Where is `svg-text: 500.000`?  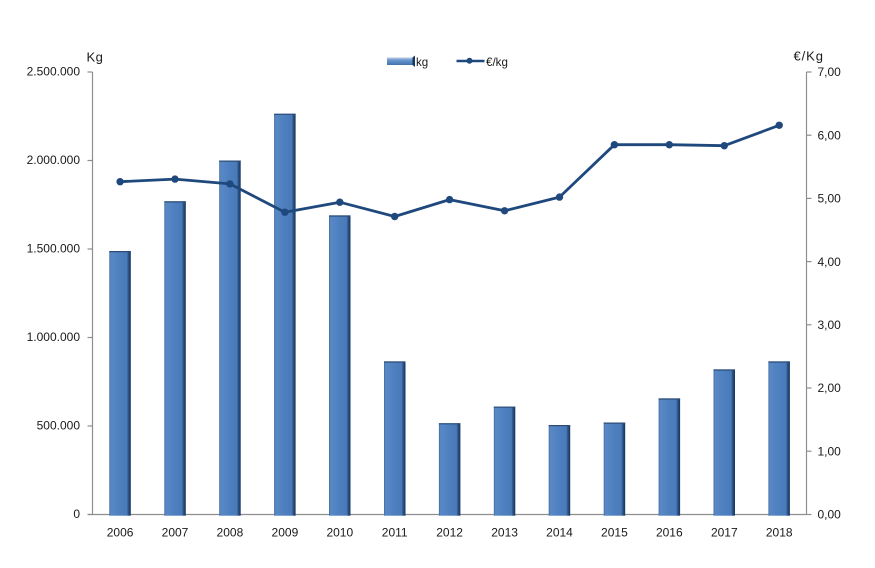 svg-text: 500.000 is located at coordinates (59, 426).